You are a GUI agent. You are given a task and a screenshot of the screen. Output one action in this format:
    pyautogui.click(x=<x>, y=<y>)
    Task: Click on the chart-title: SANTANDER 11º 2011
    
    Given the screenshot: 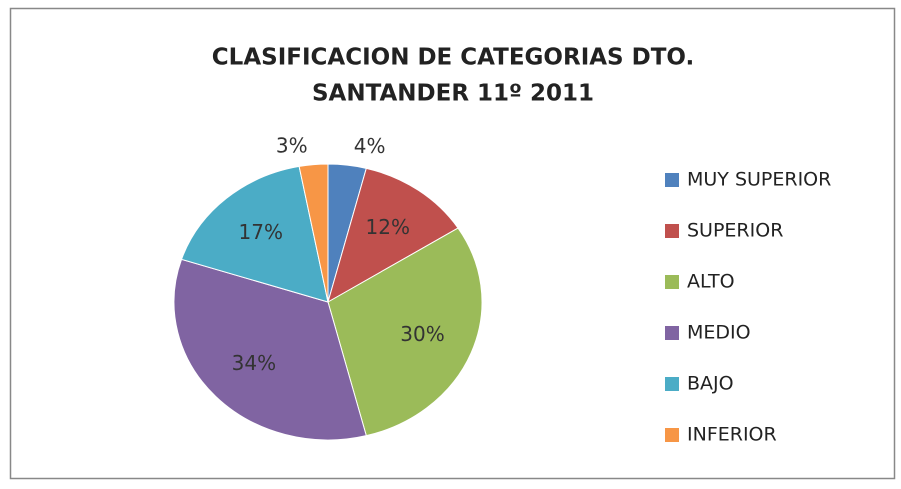 What is the action you would take?
    pyautogui.click(x=453, y=94)
    